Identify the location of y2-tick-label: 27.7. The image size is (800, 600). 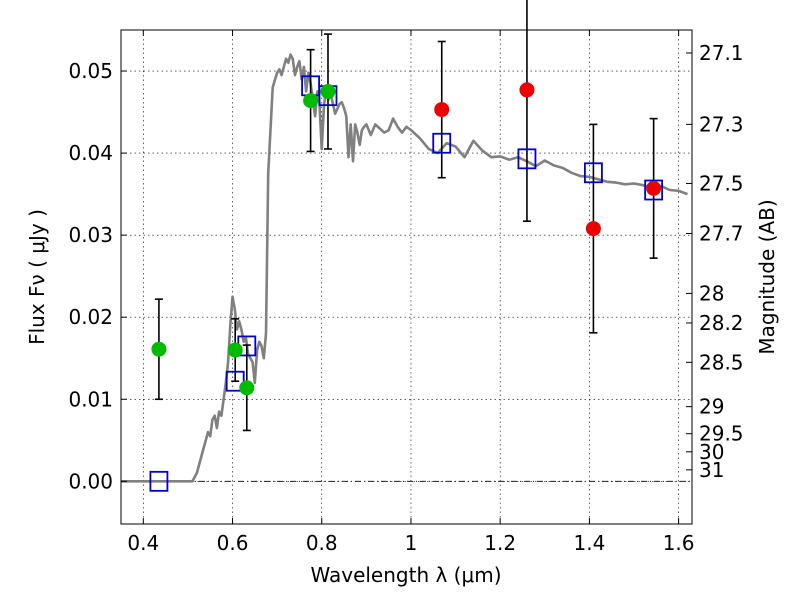
(721, 234).